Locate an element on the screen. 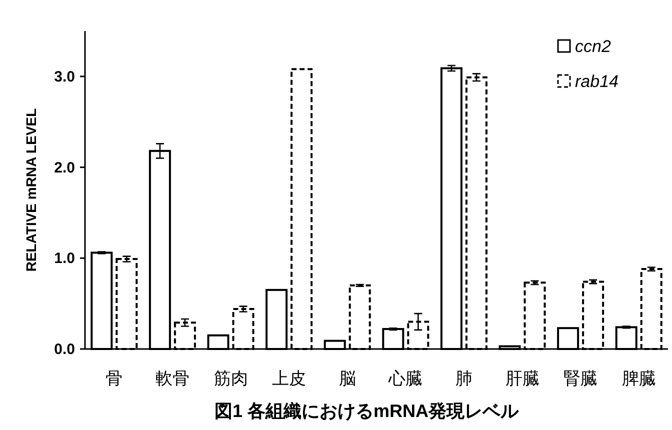  x-tick-label: 筋肉 is located at coordinates (231, 378).